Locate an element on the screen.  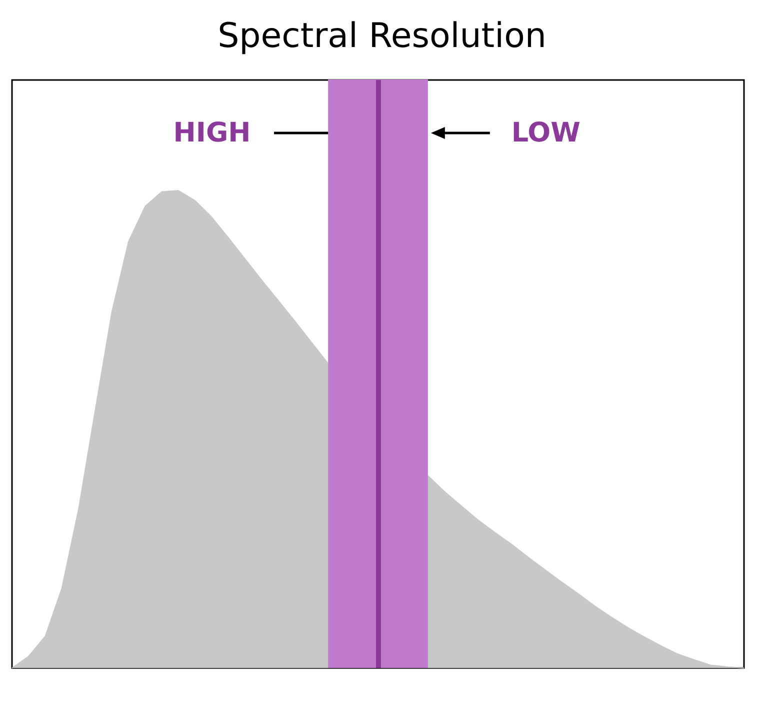
annotation: LOW is located at coordinates (545, 133).